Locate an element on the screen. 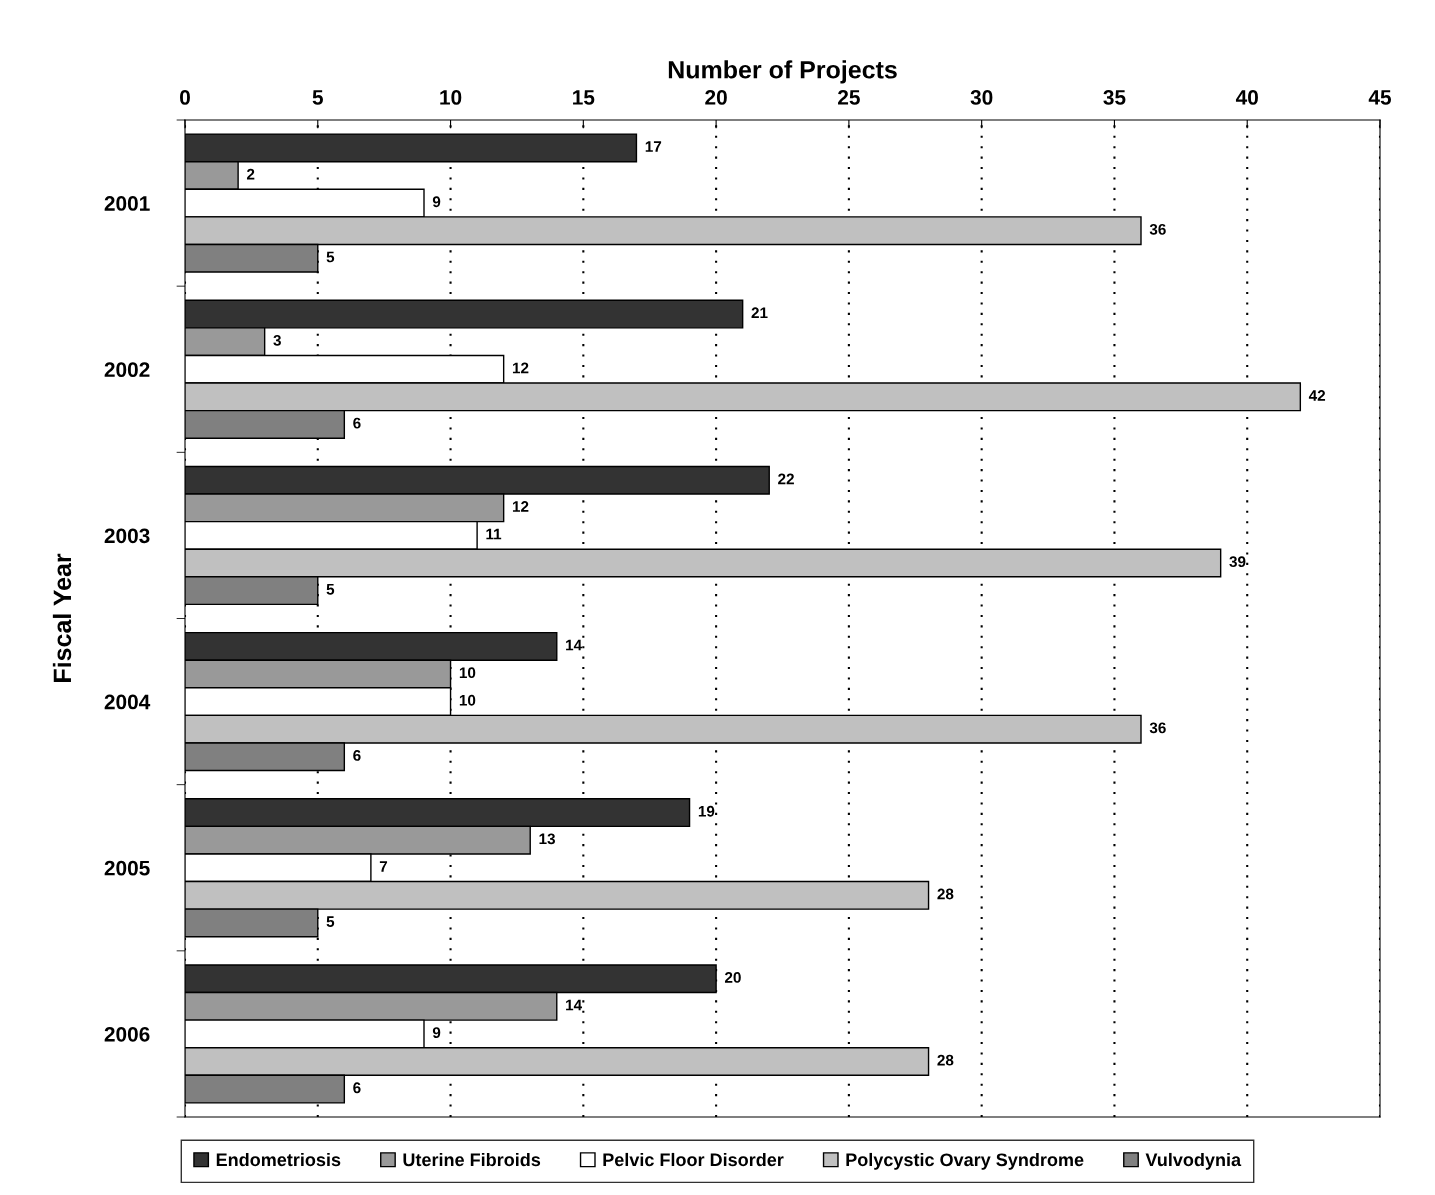 The width and height of the screenshot is (1435, 1195). data-label: 13 is located at coordinates (547, 839).